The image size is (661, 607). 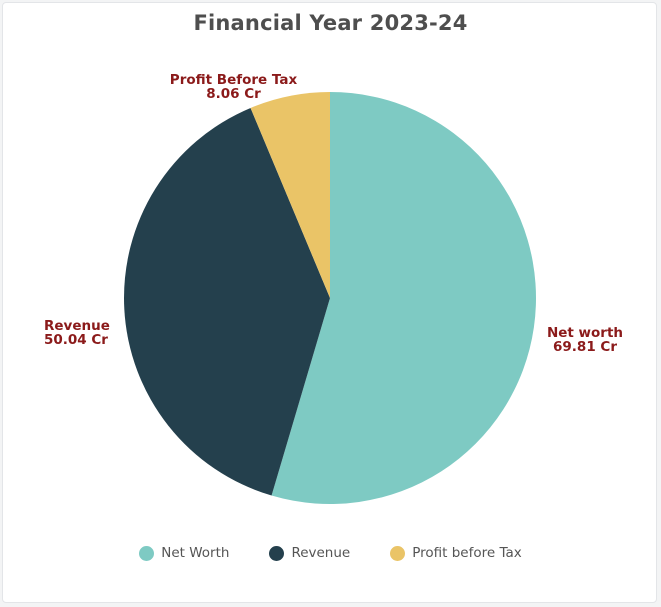 I want to click on legend: Net Worth Revenue Profit before Tax, so click(x=330, y=553).